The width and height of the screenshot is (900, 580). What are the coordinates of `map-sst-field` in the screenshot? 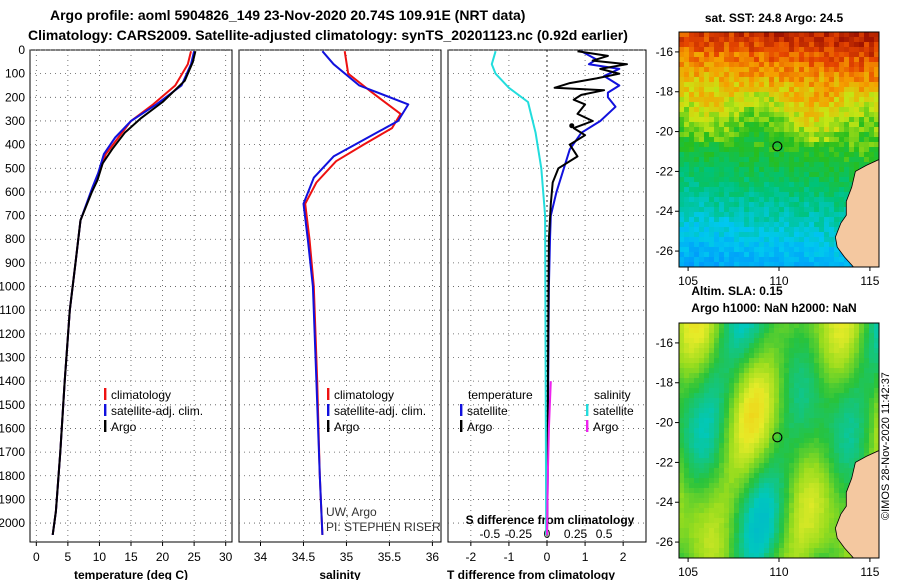 It's located at (779, 149).